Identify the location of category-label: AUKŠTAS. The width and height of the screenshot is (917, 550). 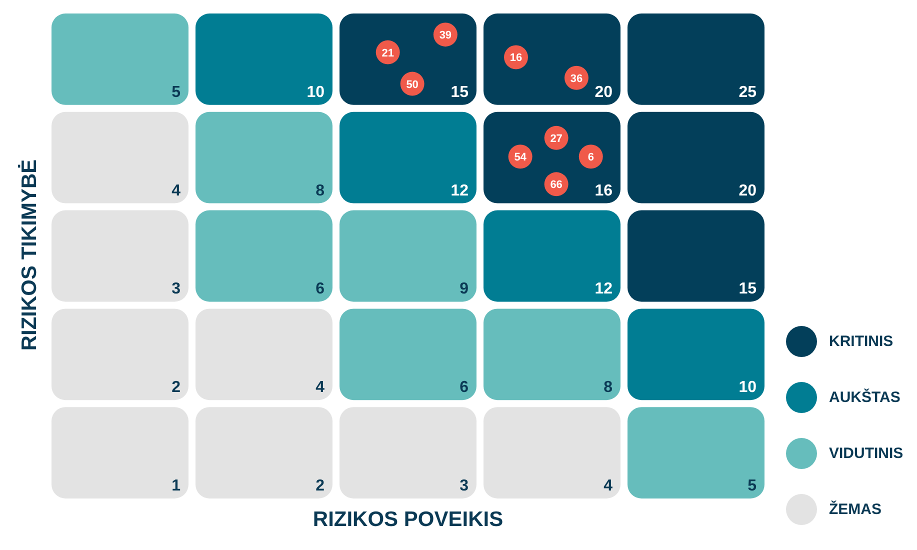
(864, 397).